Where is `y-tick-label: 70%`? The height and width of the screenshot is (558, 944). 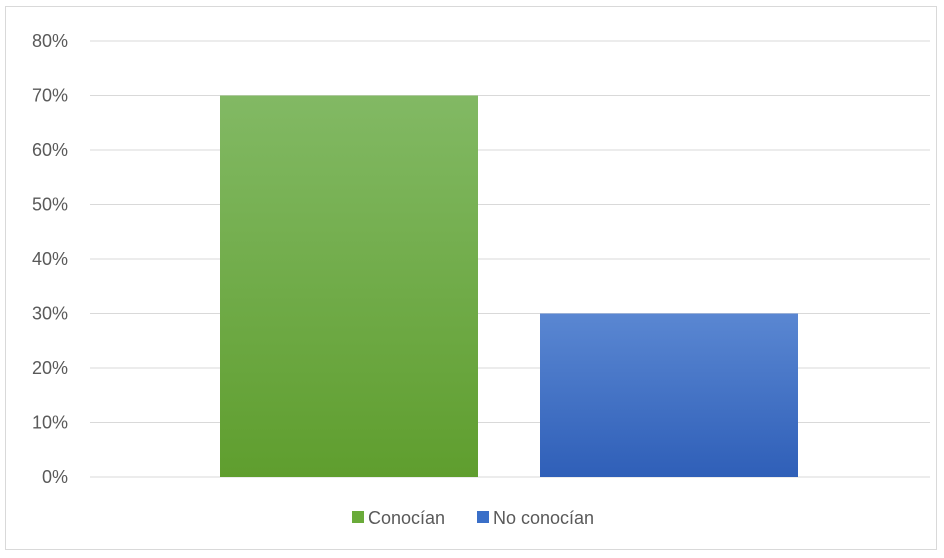 y-tick-label: 70% is located at coordinates (50, 96).